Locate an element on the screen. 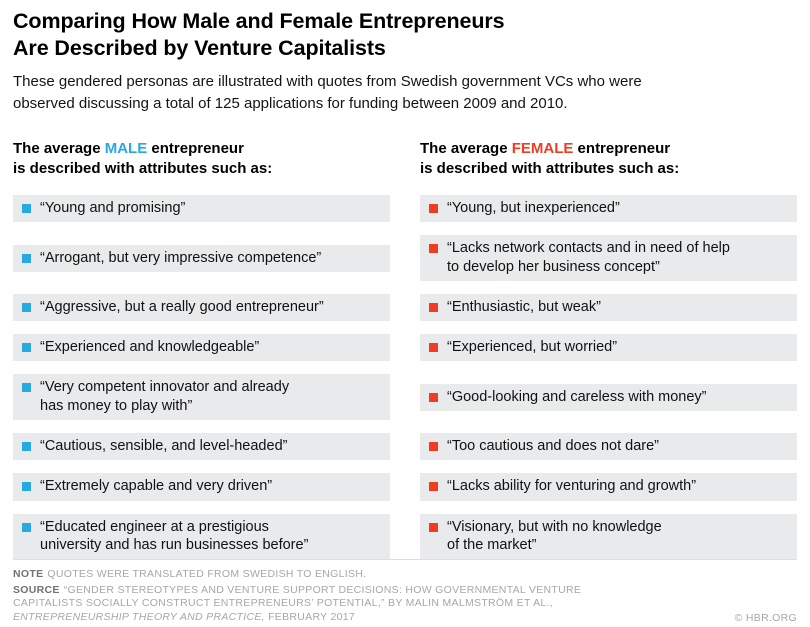 This screenshot has height=627, width=810. female-attribute-item: “Young, but inexperienced” is located at coordinates (608, 209).